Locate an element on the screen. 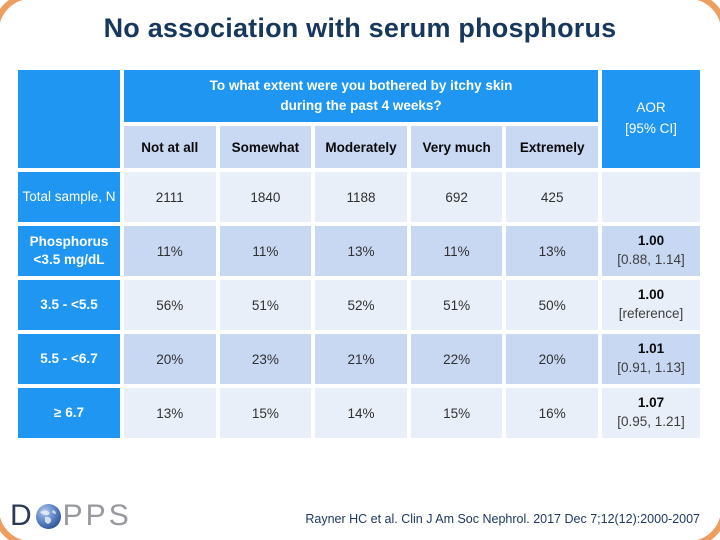  aor-cell: 1.07 [0.95, 1.21] is located at coordinates (650, 413).